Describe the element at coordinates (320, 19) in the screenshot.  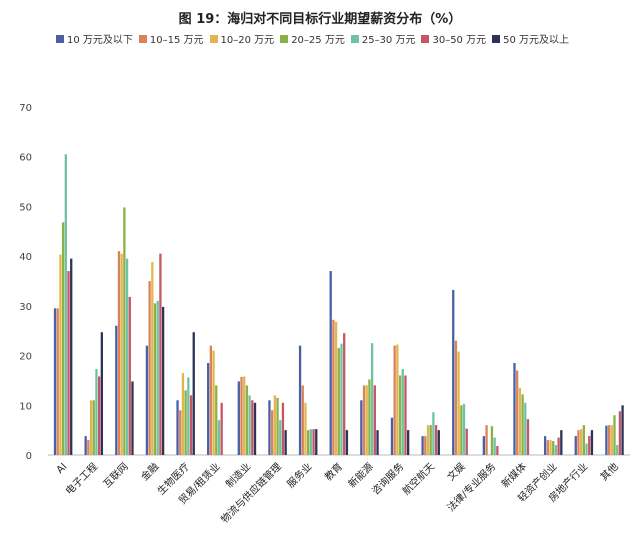
I see `chart-title: 图 19：海归对不同目标行业期望薪资分布（%）` at that location.